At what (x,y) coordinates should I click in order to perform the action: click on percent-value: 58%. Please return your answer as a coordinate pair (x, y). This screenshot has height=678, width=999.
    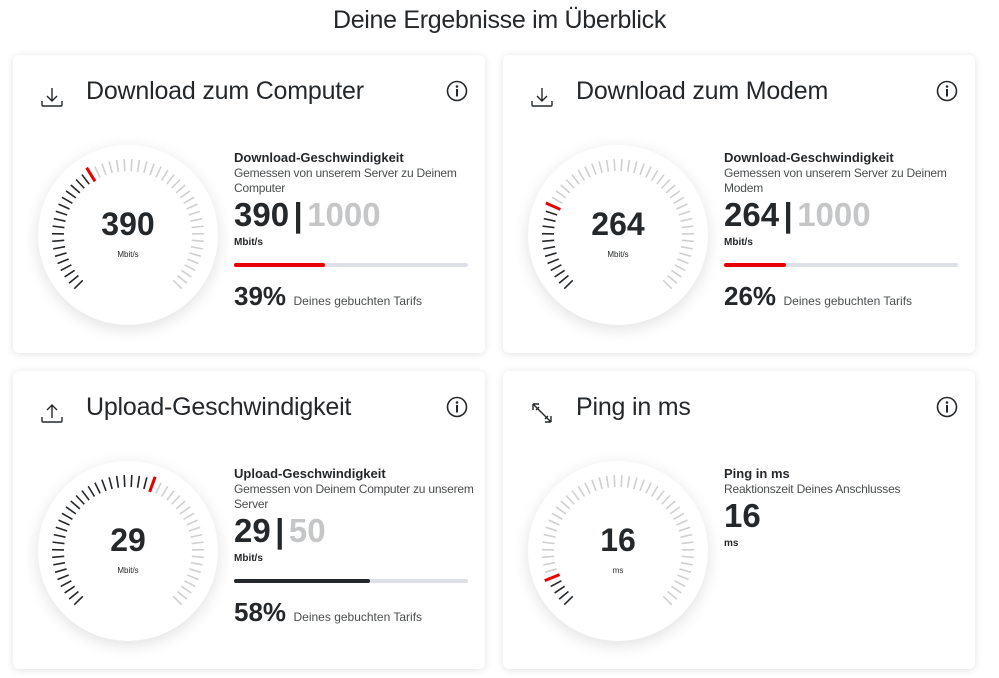
    Looking at the image, I should click on (260, 612).